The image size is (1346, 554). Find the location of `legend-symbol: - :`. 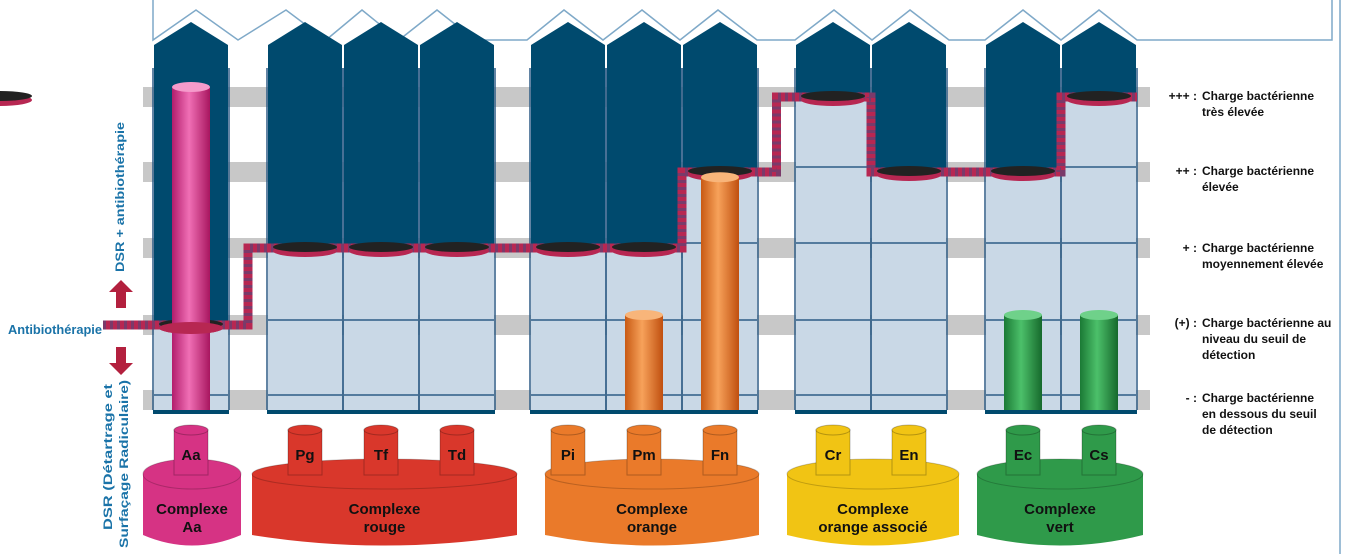

legend-symbol: - : is located at coordinates (1191, 398).